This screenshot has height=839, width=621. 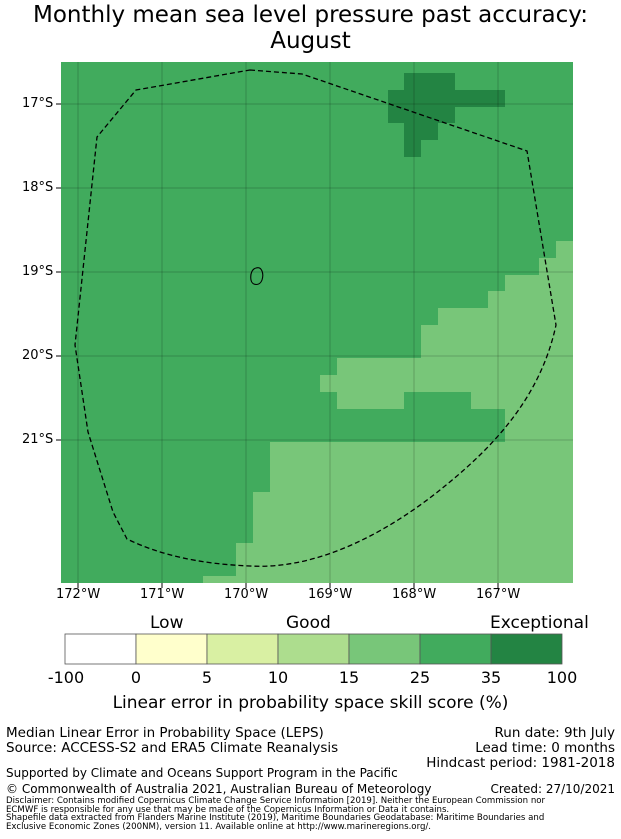 I want to click on legend-tick: 10, so click(x=278, y=677).